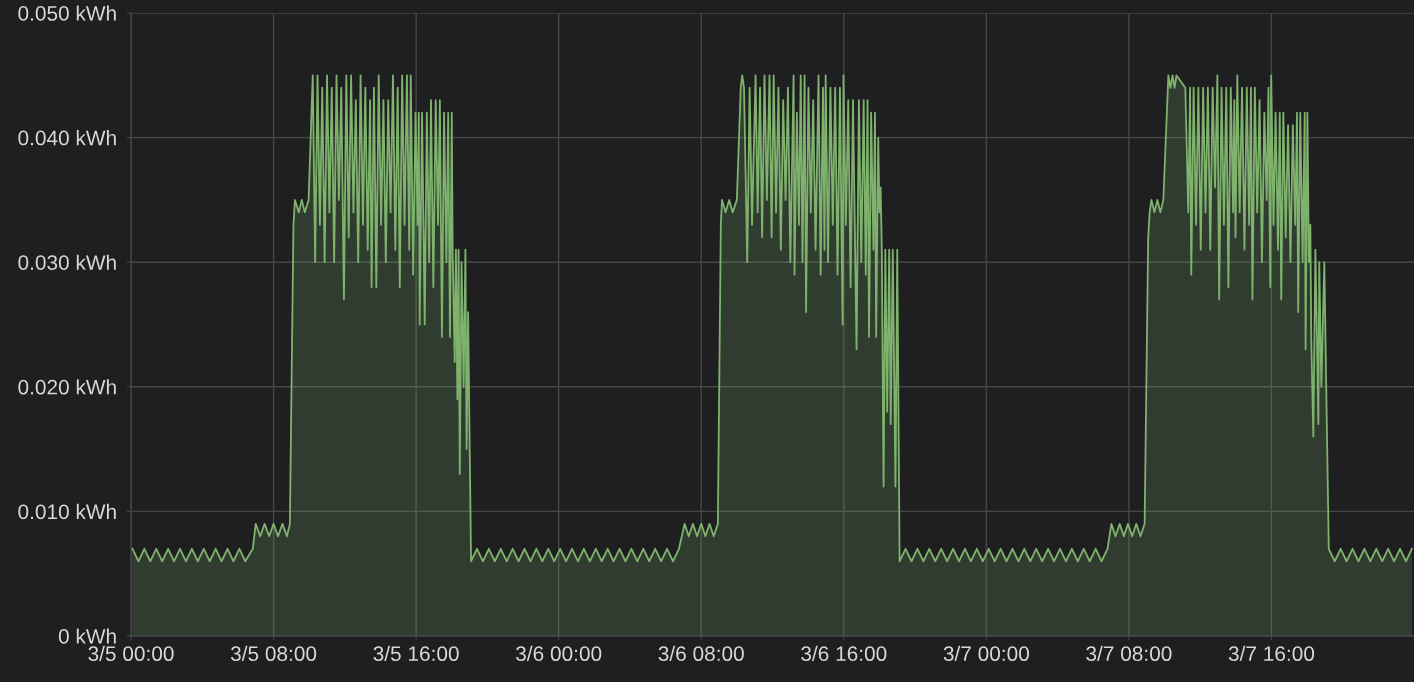 The height and width of the screenshot is (682, 1414). Describe the element at coordinates (1271, 653) in the screenshot. I see `x-tick-label: 3/7 16:00` at that location.